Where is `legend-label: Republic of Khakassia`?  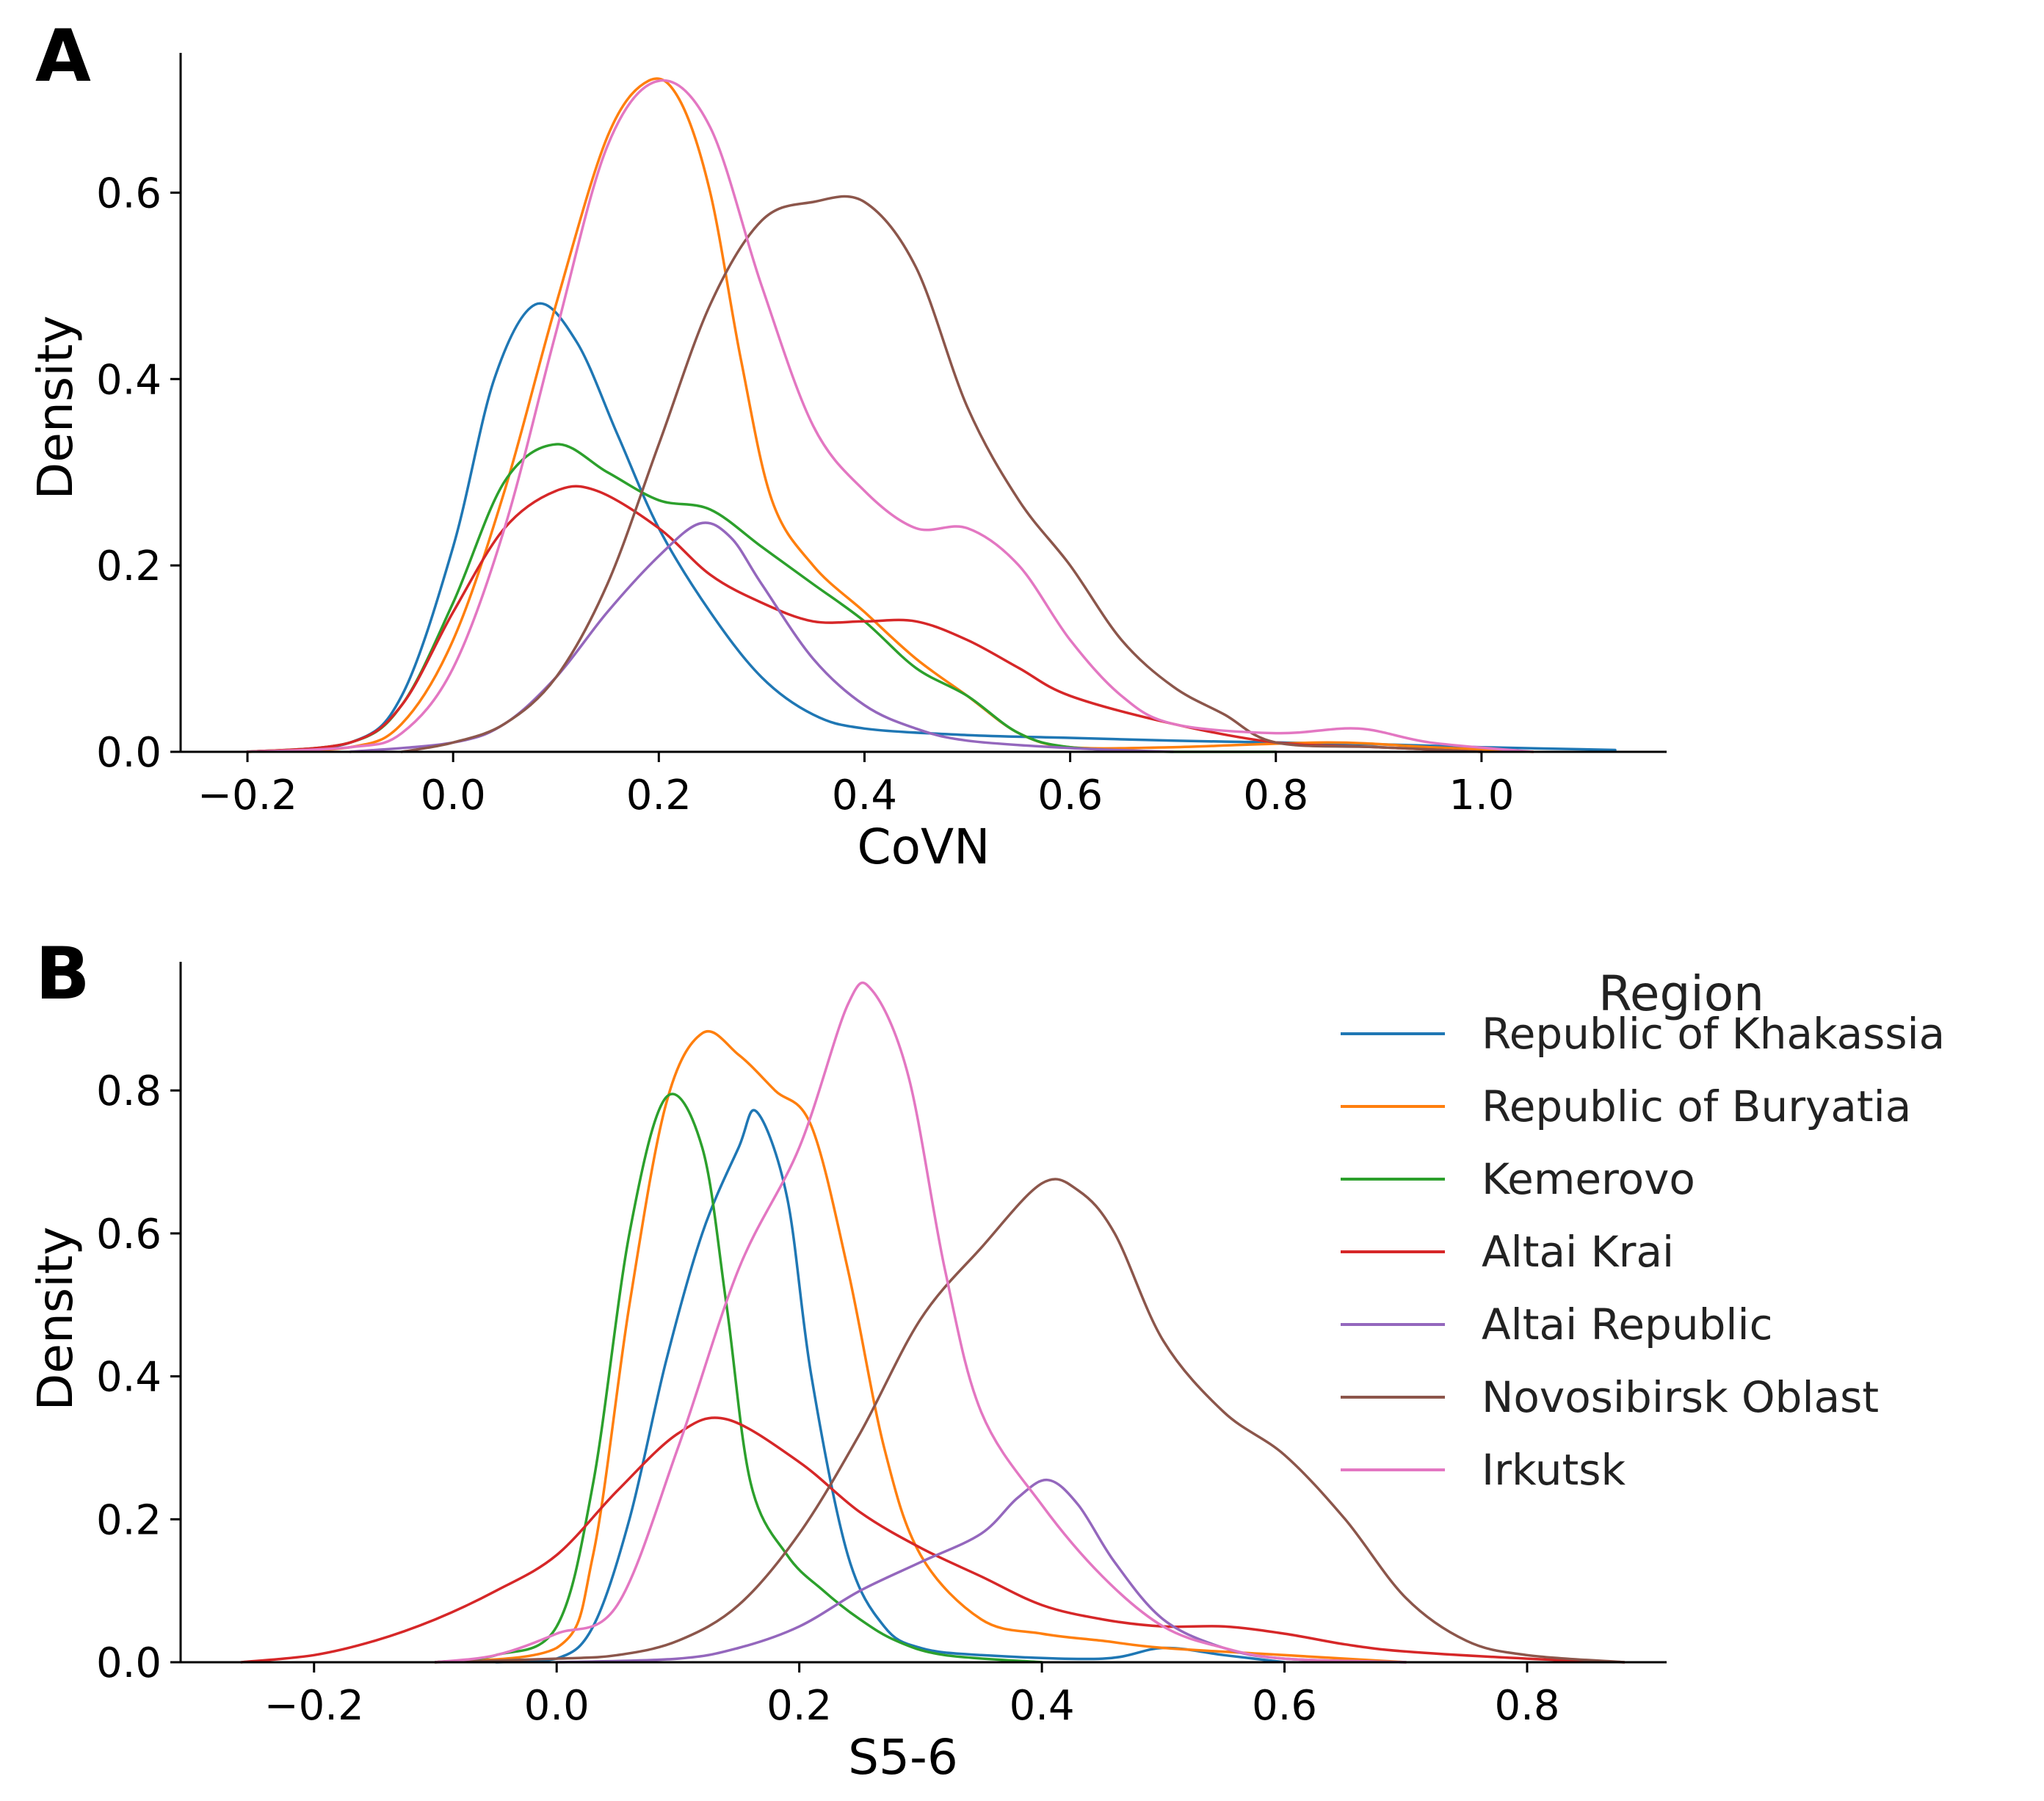
legend-label: Republic of Khakassia is located at coordinates (1713, 1034).